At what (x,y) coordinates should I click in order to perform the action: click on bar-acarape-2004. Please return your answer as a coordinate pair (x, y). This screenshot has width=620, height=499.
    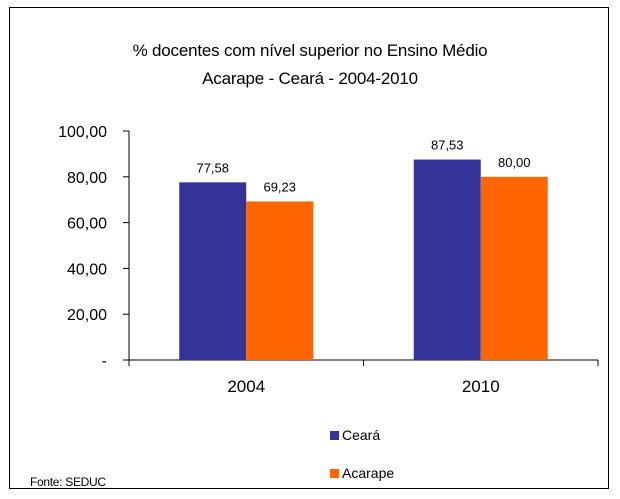
    Looking at the image, I should click on (280, 280).